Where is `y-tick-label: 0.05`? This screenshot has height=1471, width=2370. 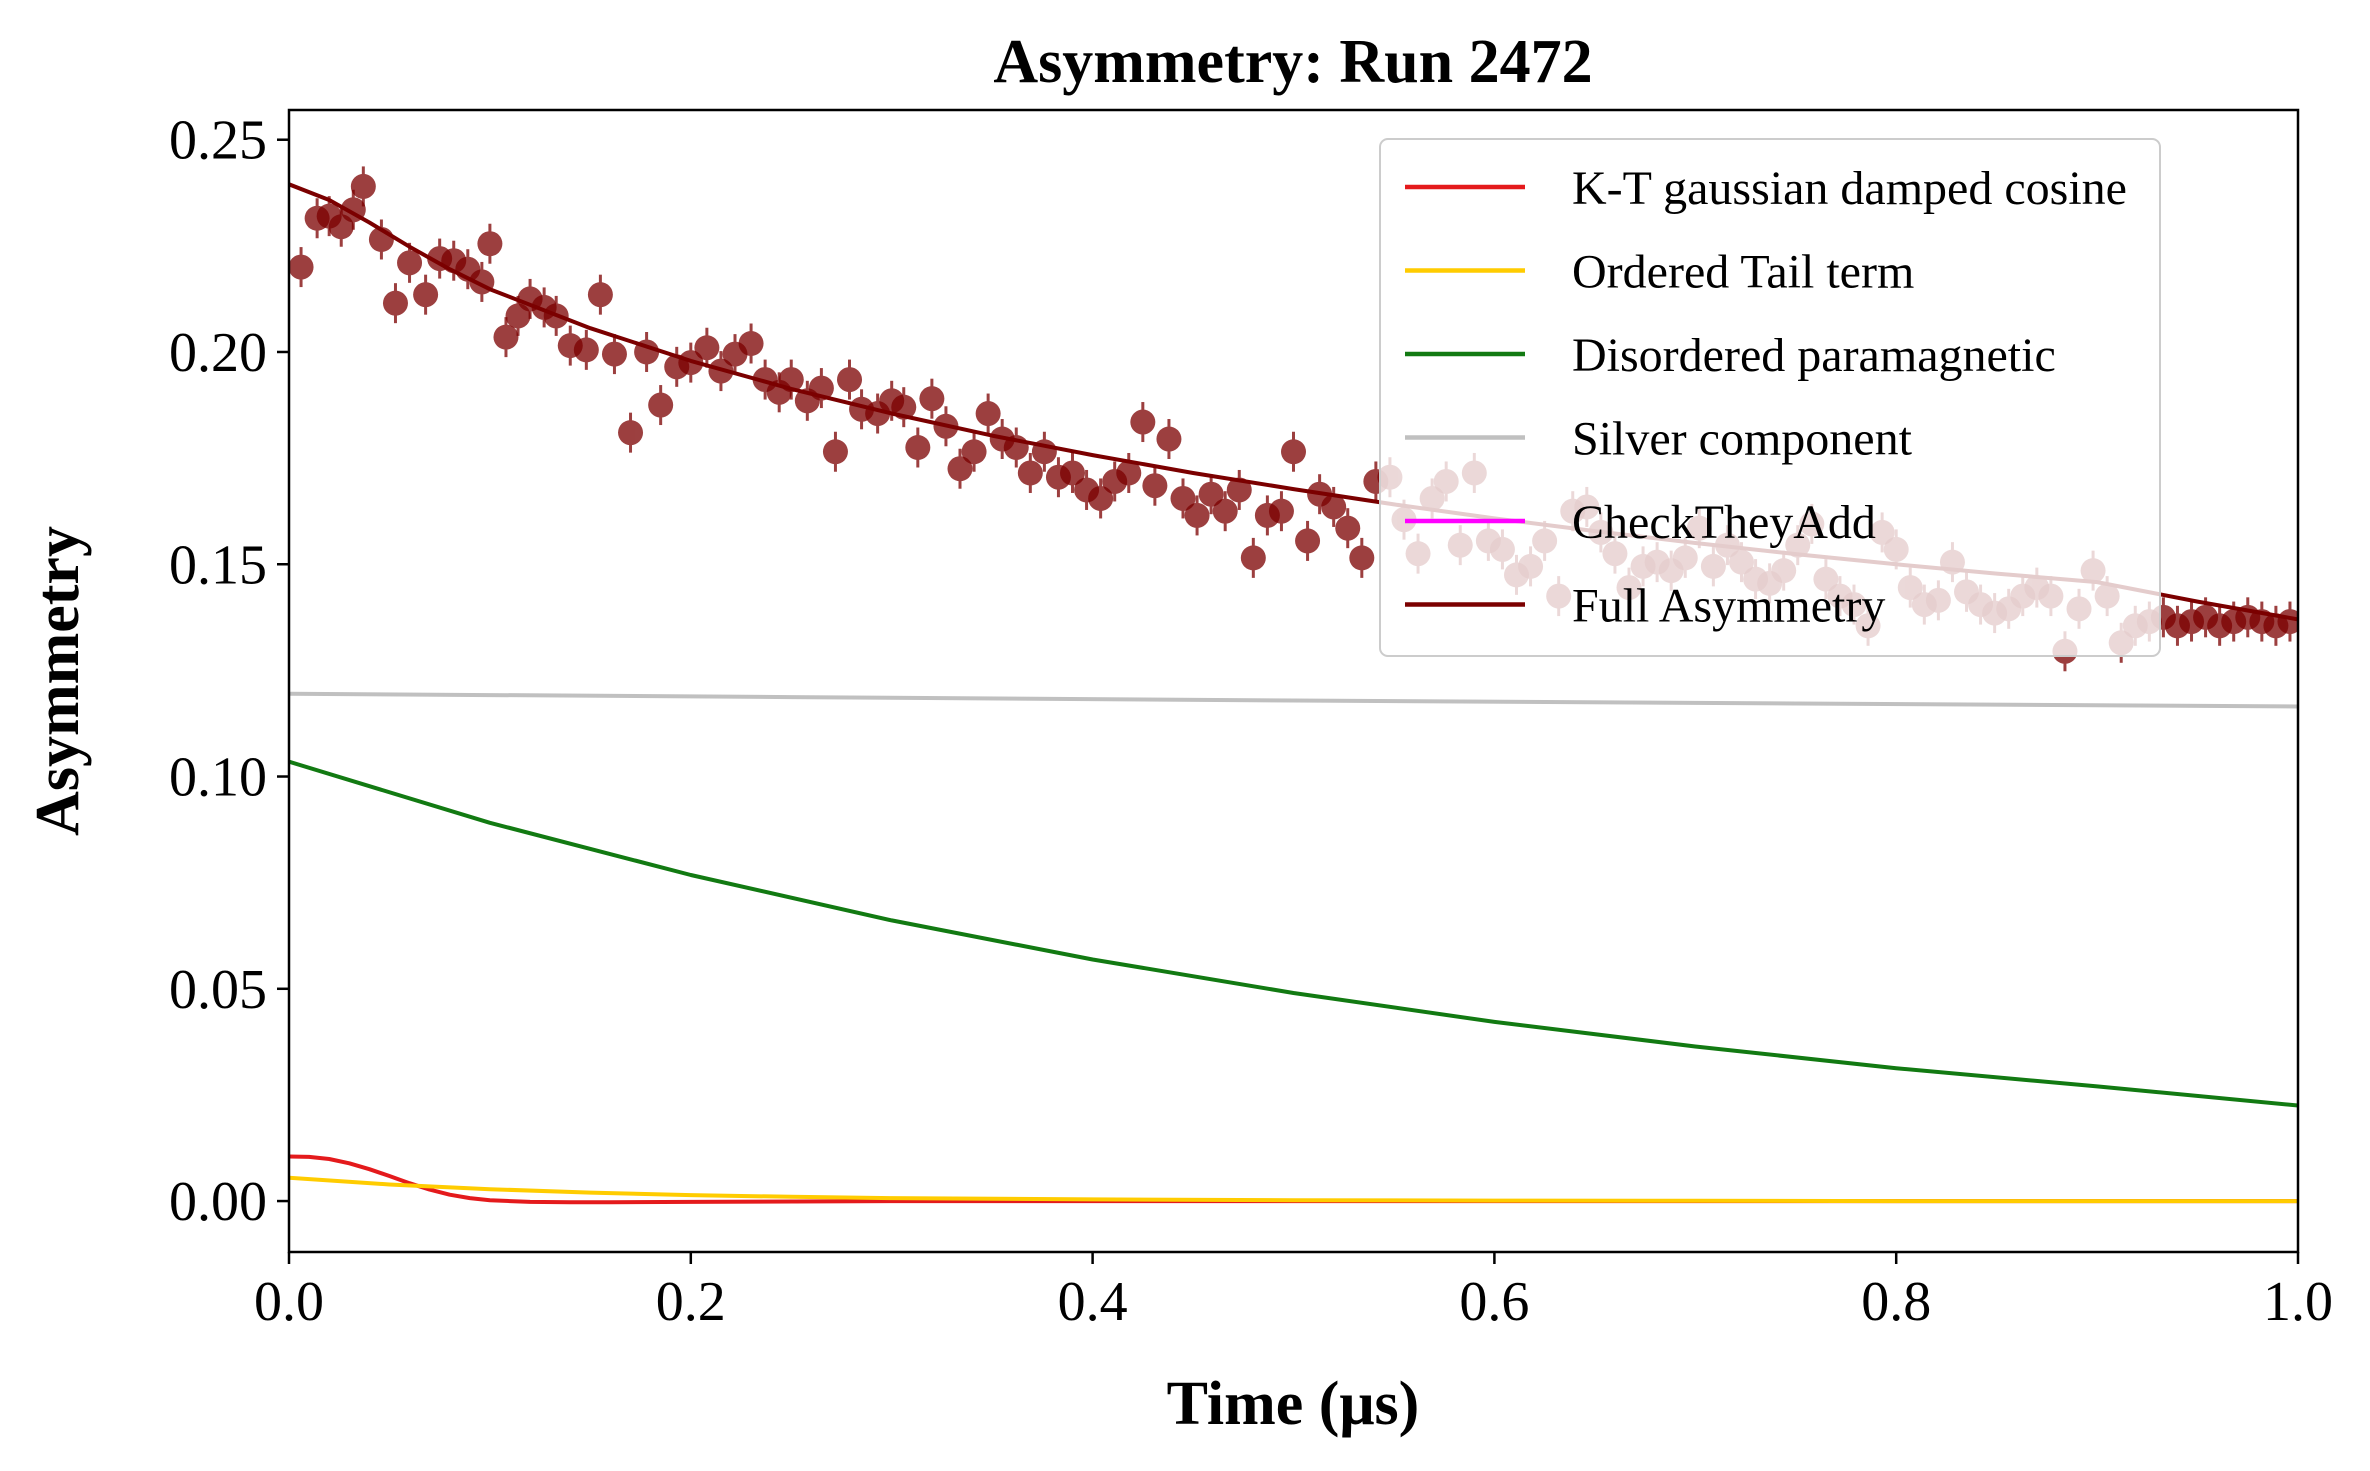
y-tick-label: 0.05 is located at coordinates (218, 990).